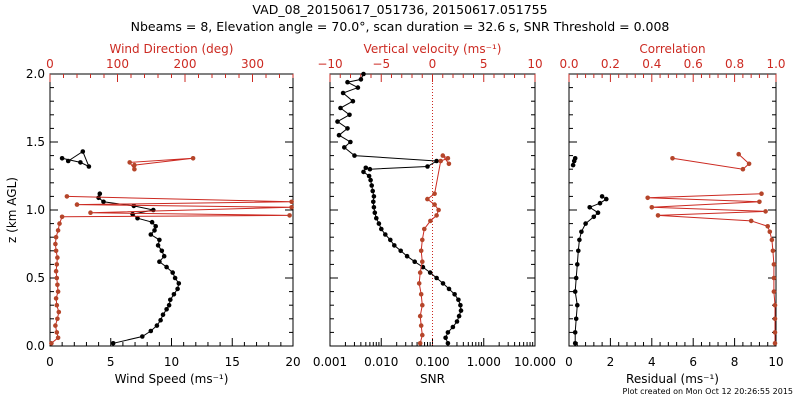 The width and height of the screenshot is (800, 400). Describe the element at coordinates (672, 49) in the screenshot. I see `top-x-axis-label: Correlation` at that location.